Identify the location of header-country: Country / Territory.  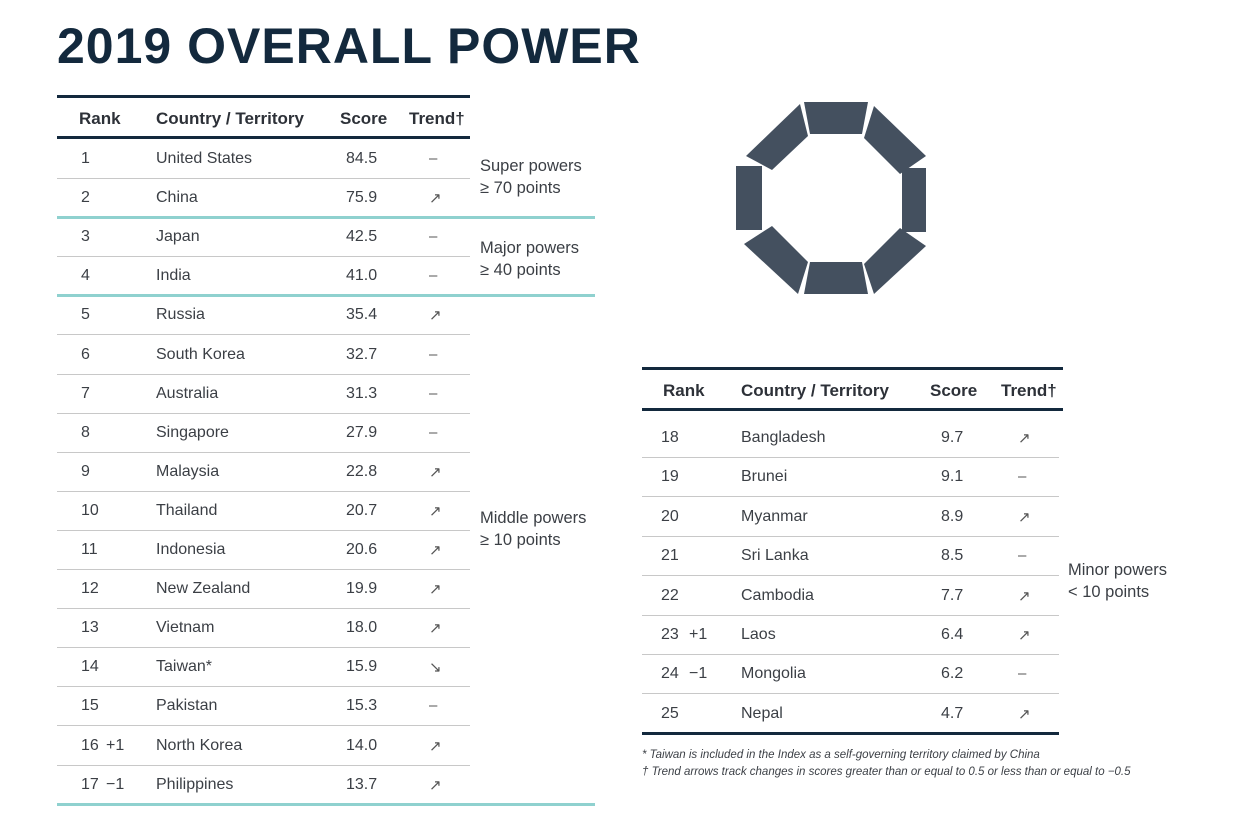
(815, 390).